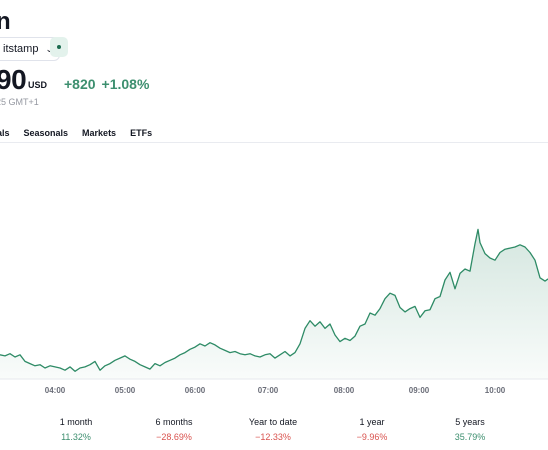 This screenshot has width=548, height=450. What do you see at coordinates (99, 133) in the screenshot?
I see `tab-markets: Markets` at bounding box center [99, 133].